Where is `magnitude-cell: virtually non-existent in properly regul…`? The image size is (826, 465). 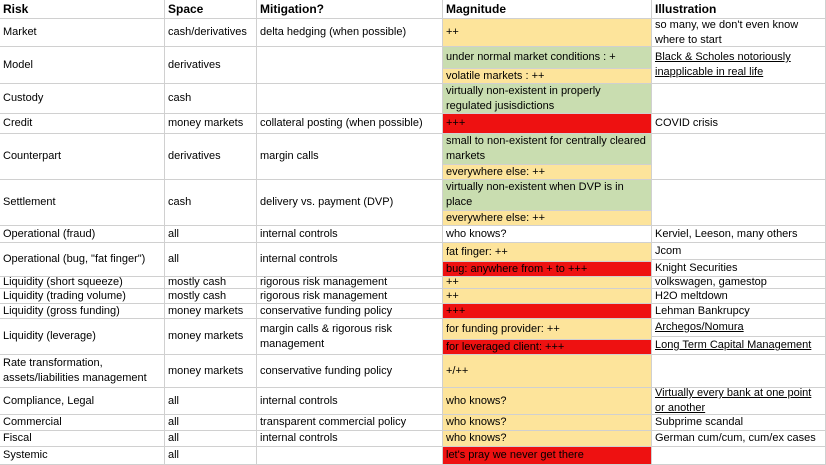 magnitude-cell: virtually non-existent in properly regul… is located at coordinates (547, 99).